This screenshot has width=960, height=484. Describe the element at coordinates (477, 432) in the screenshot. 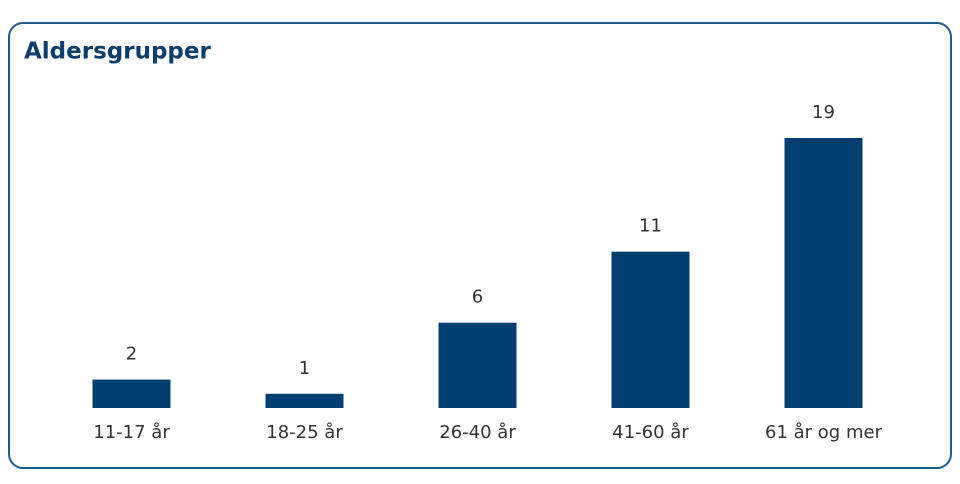

I see `x-tick-label: 26-40 år` at that location.